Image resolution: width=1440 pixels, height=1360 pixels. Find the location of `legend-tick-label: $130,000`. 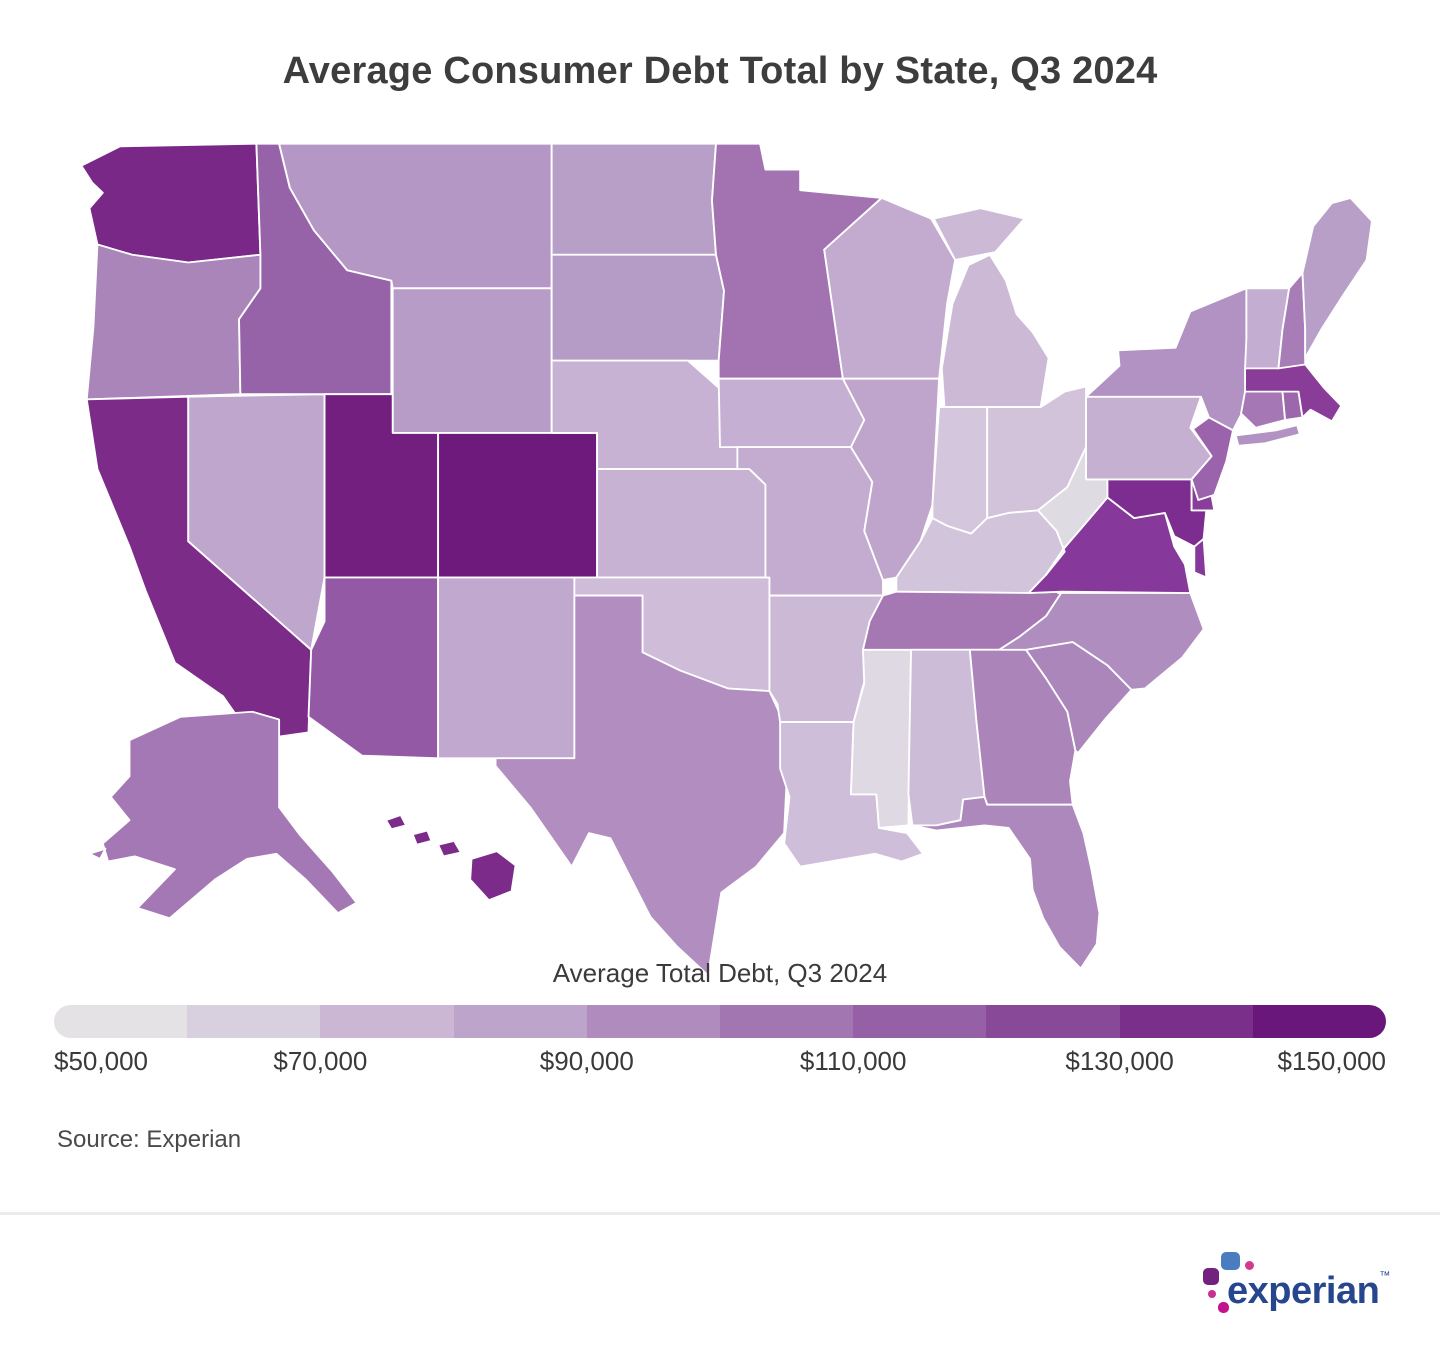

legend-tick-label: $130,000 is located at coordinates (1119, 1061).